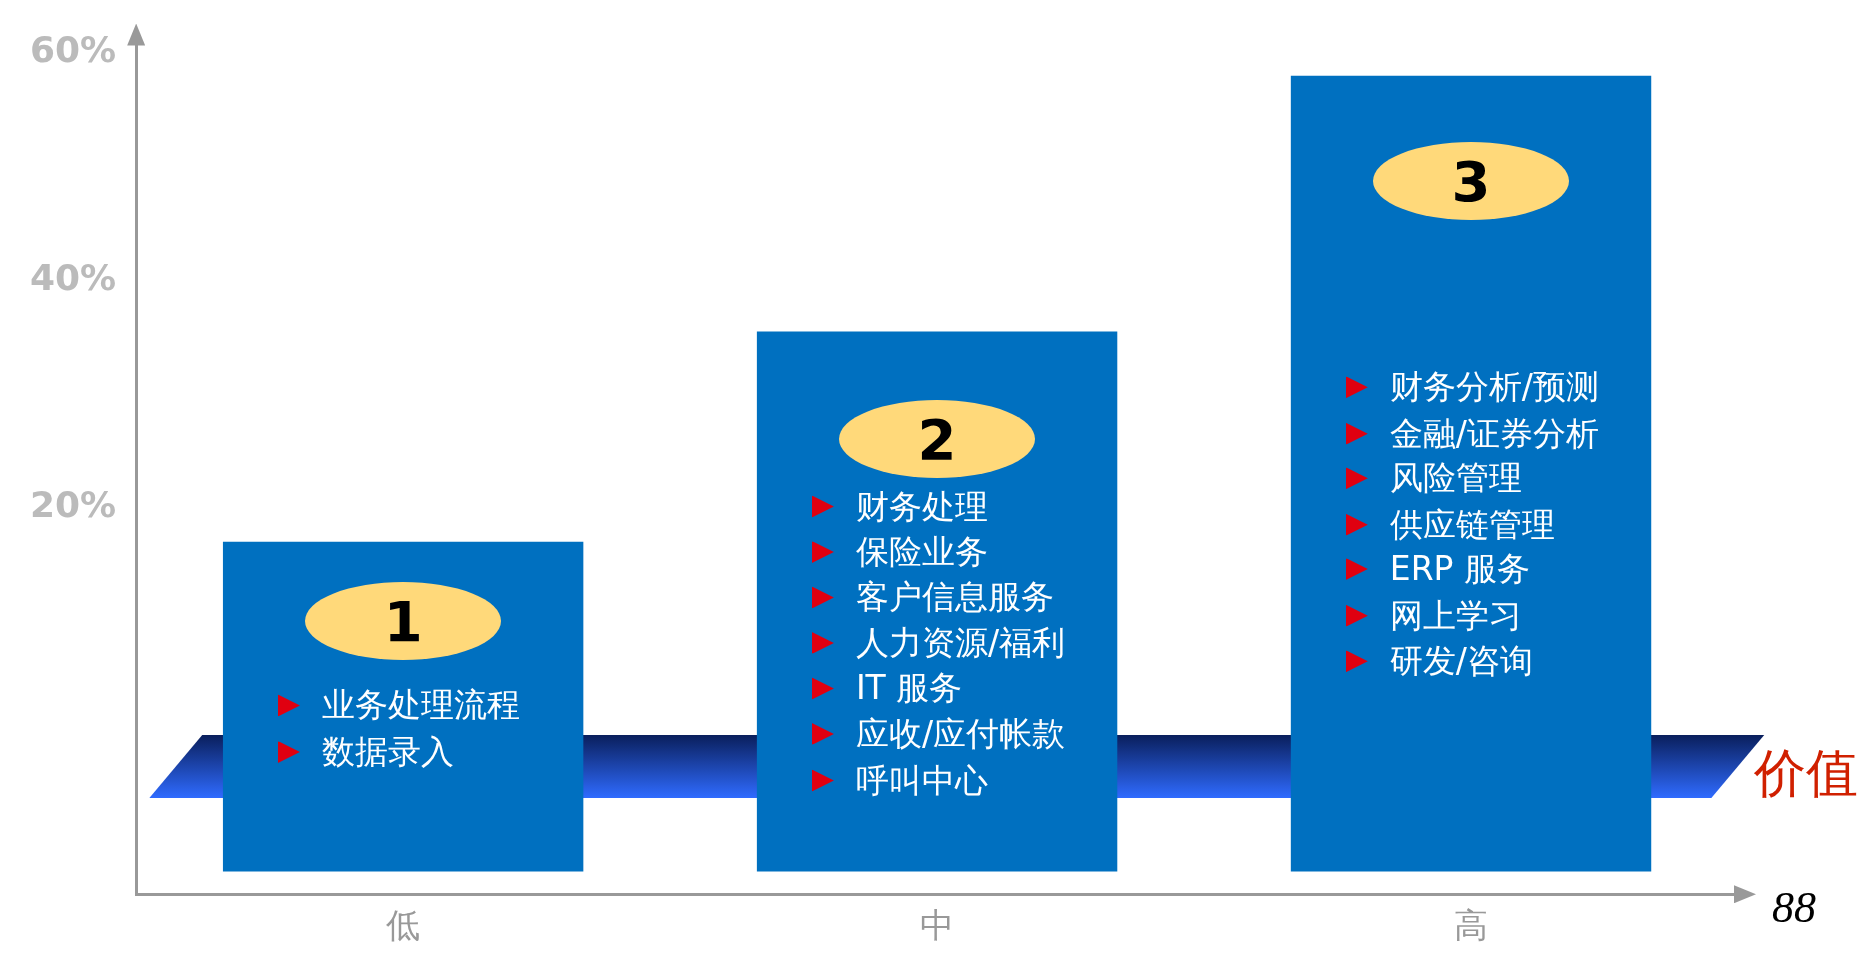  I want to click on annotation: 保险业务, so click(921, 551).